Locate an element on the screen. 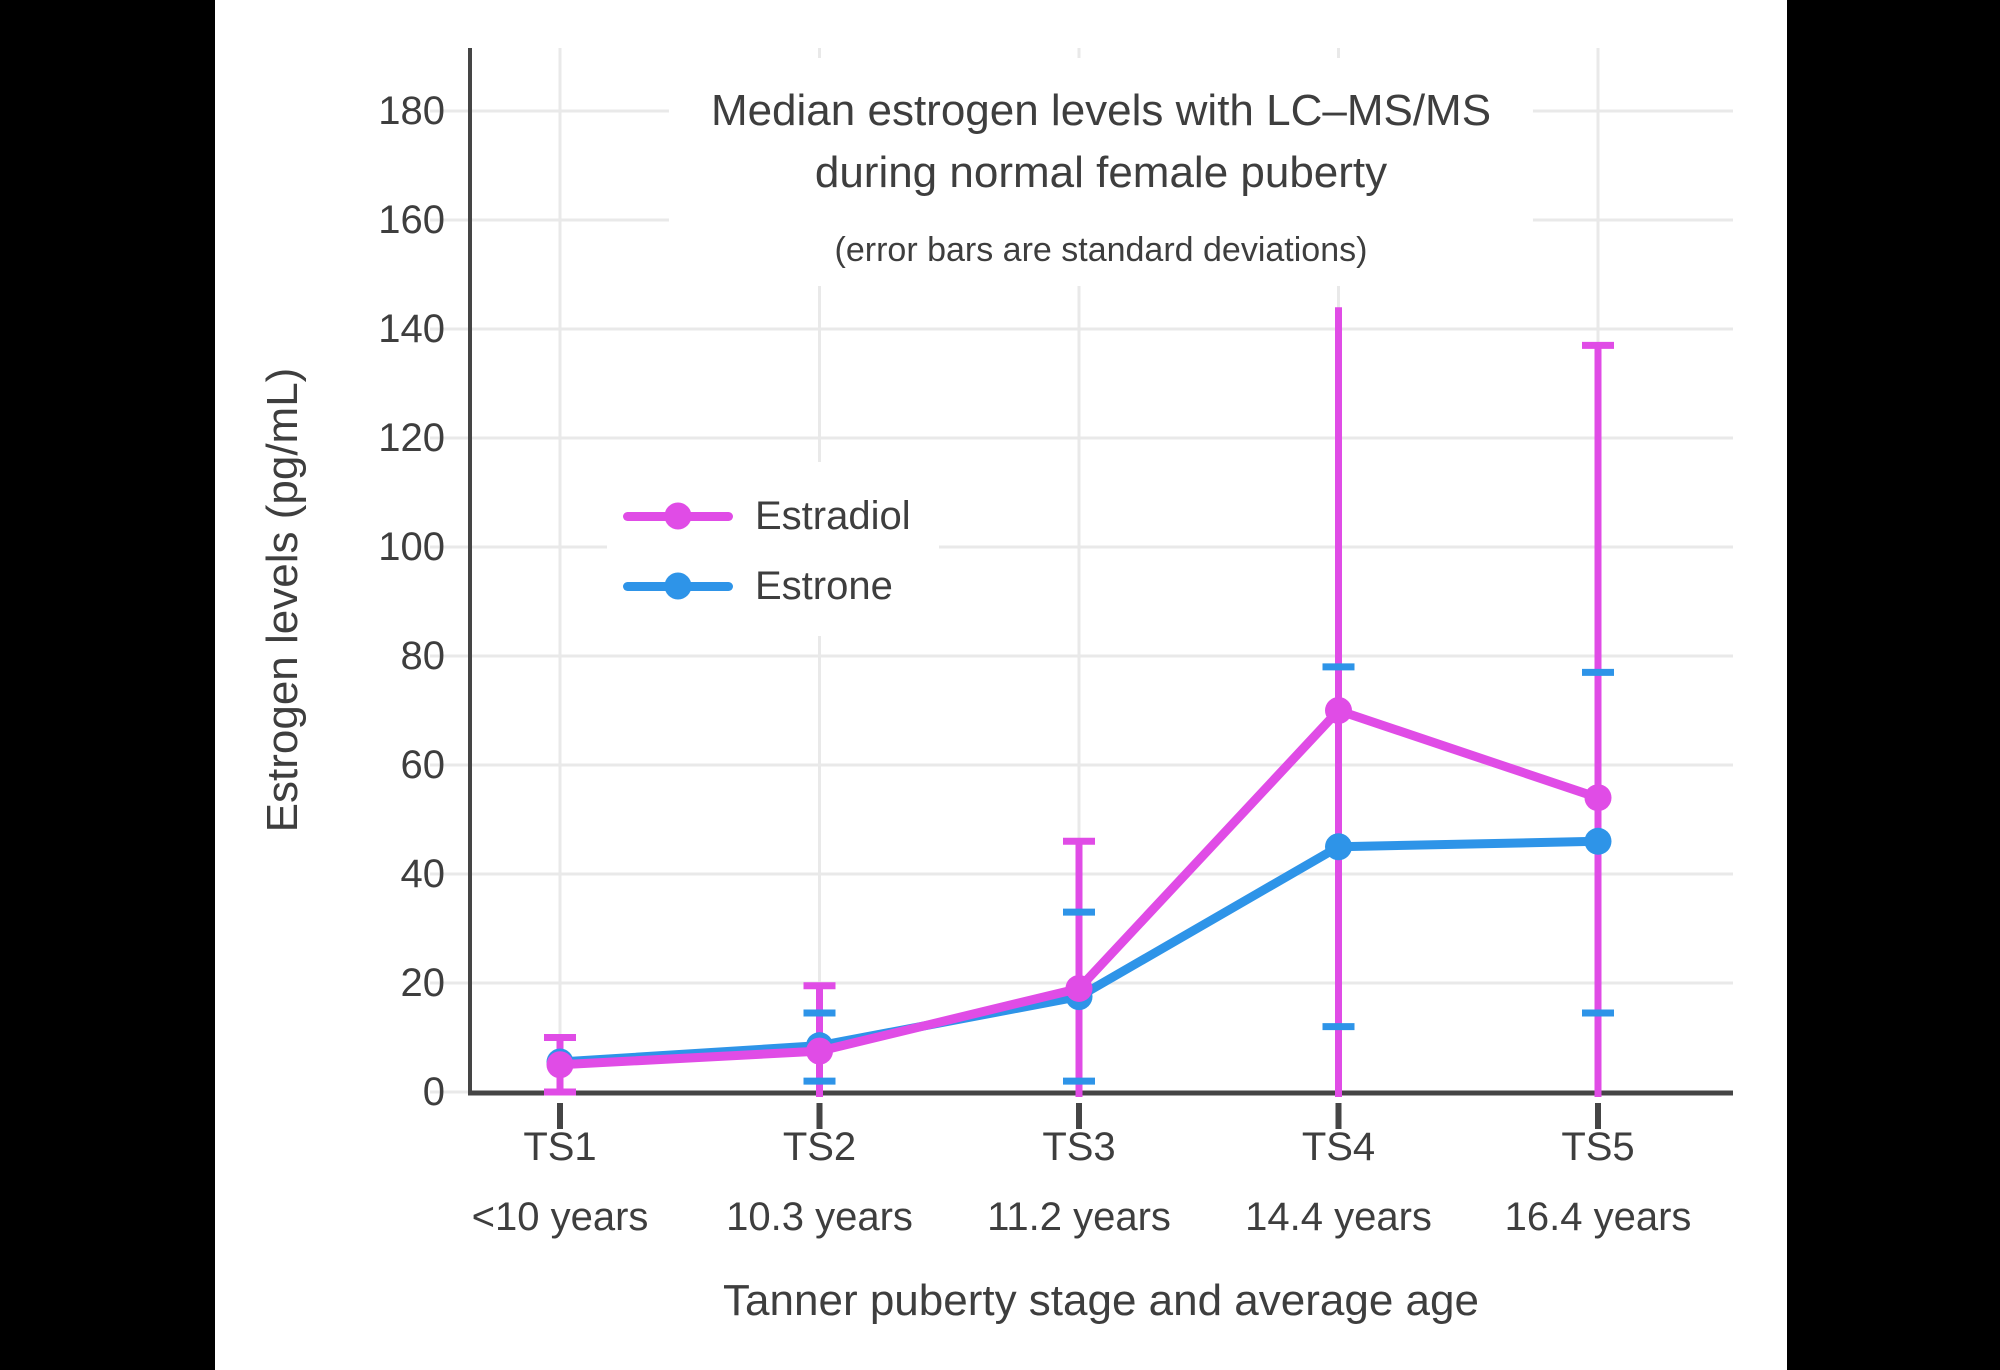 This screenshot has height=1370, width=2000. estradiol-marker-icon is located at coordinates (678, 516).